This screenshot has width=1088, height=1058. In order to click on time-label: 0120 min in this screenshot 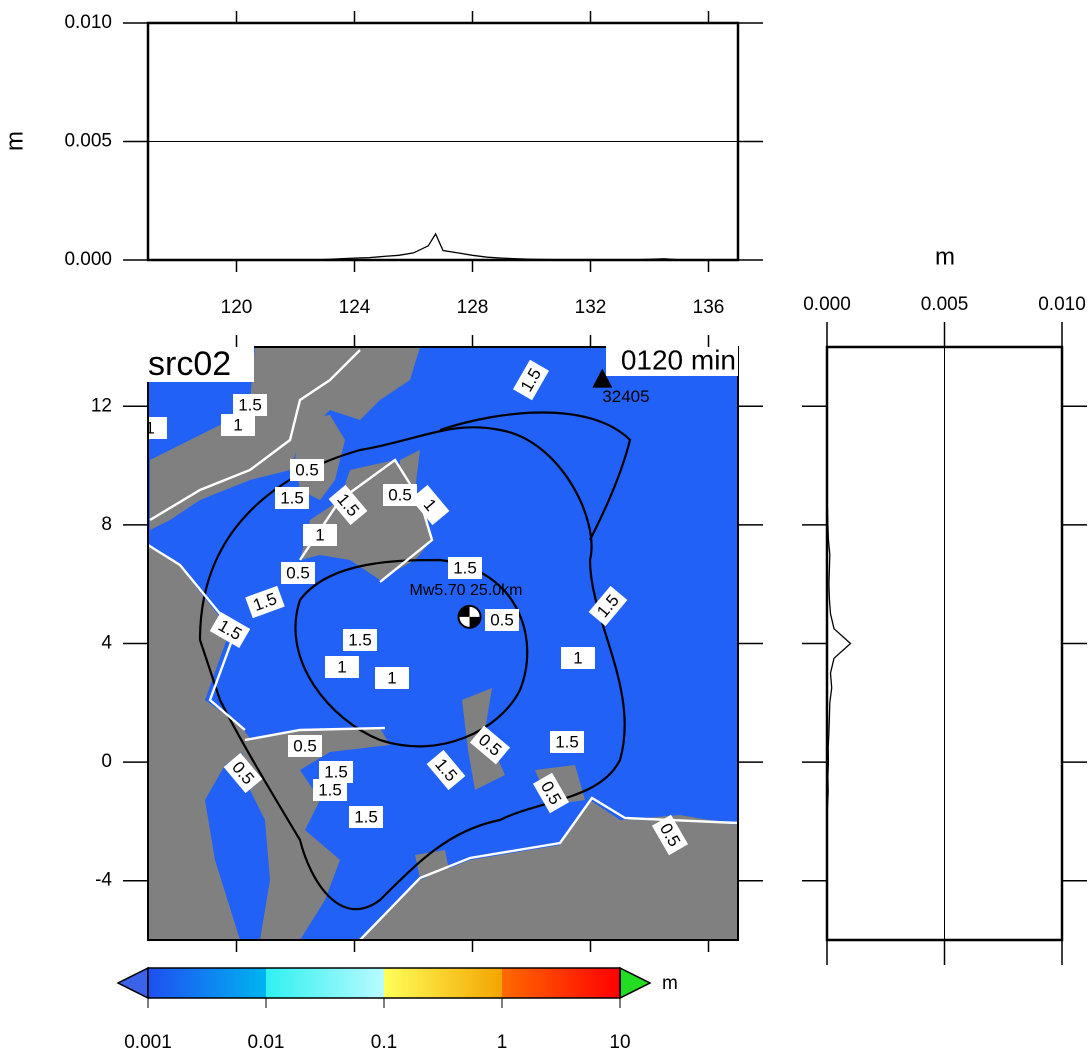, I will do `click(678, 359)`.